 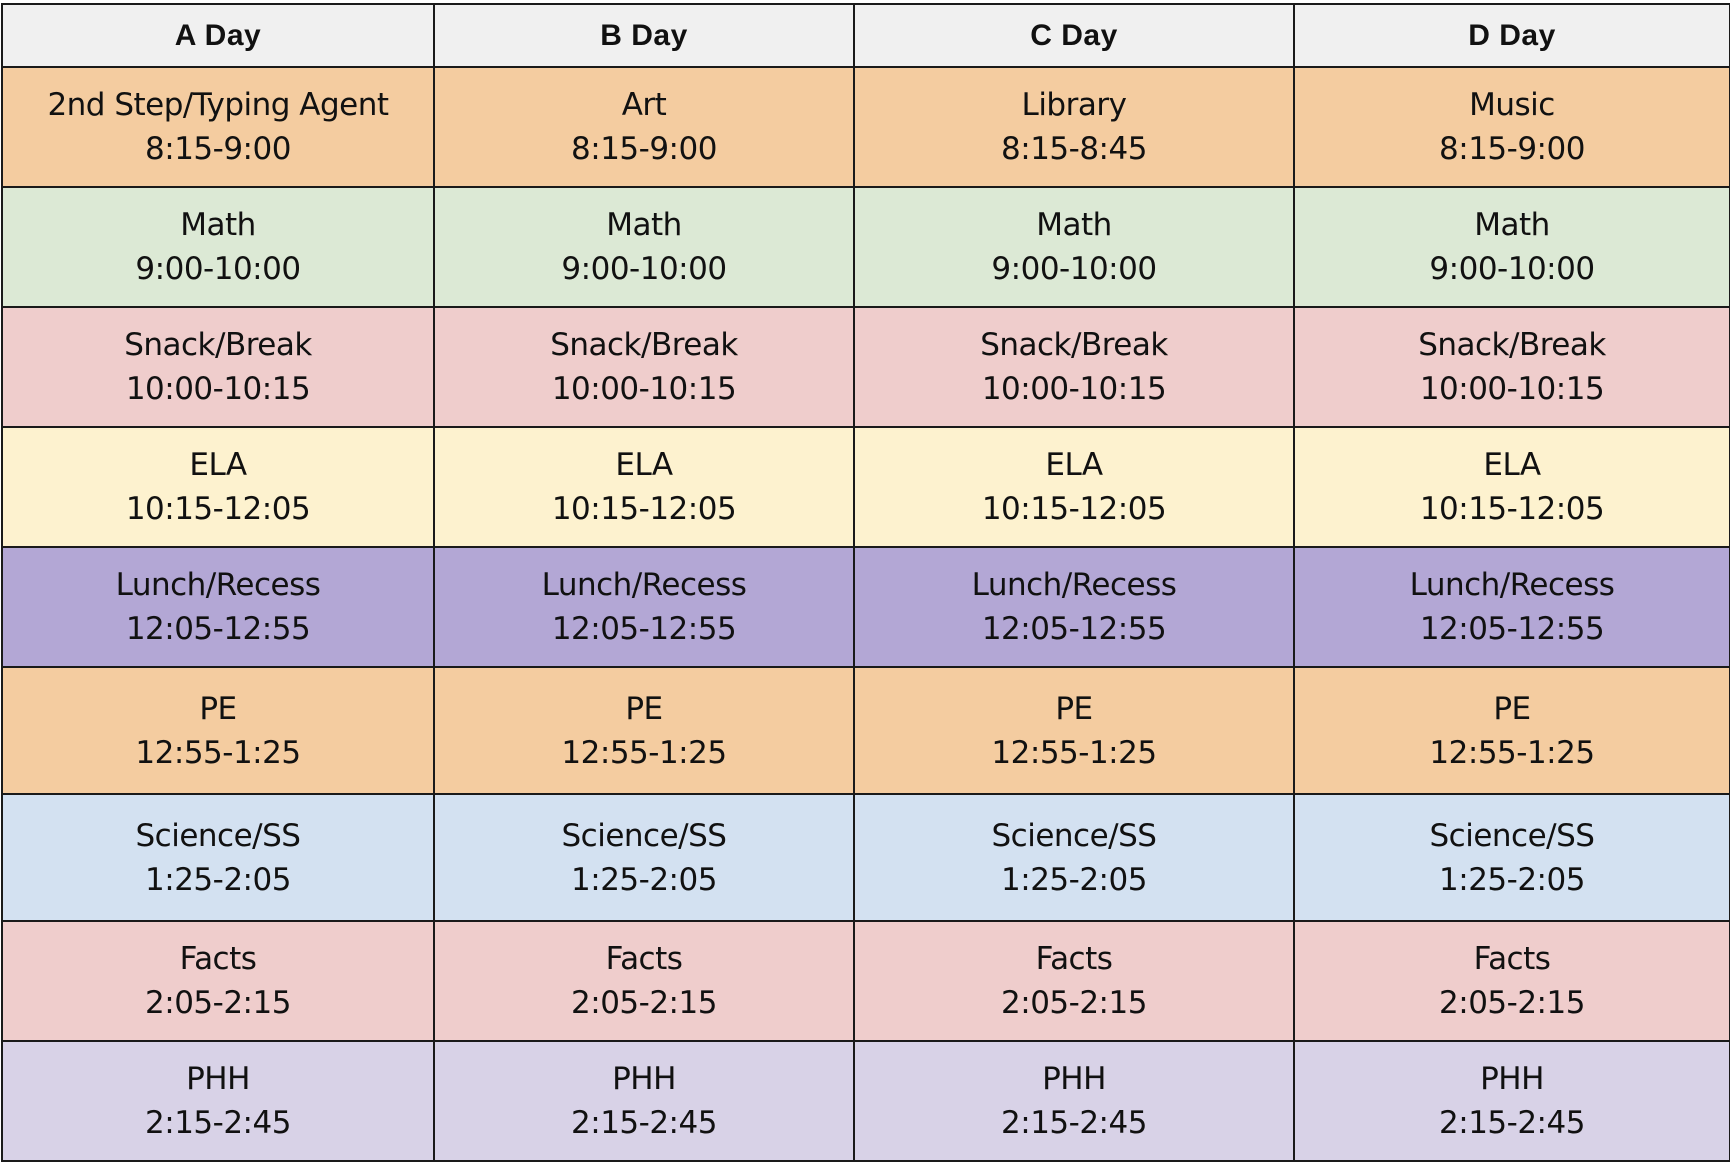 What do you see at coordinates (1074, 1101) in the screenshot?
I see `schedule-cell-c-day: PHH 2:15-2:45` at bounding box center [1074, 1101].